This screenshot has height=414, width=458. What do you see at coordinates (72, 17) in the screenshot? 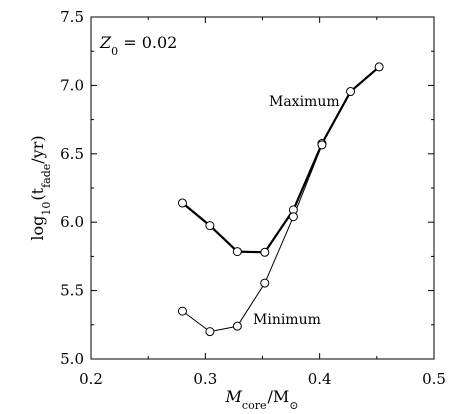
I see `y-tick-label: 7.5` at bounding box center [72, 17].